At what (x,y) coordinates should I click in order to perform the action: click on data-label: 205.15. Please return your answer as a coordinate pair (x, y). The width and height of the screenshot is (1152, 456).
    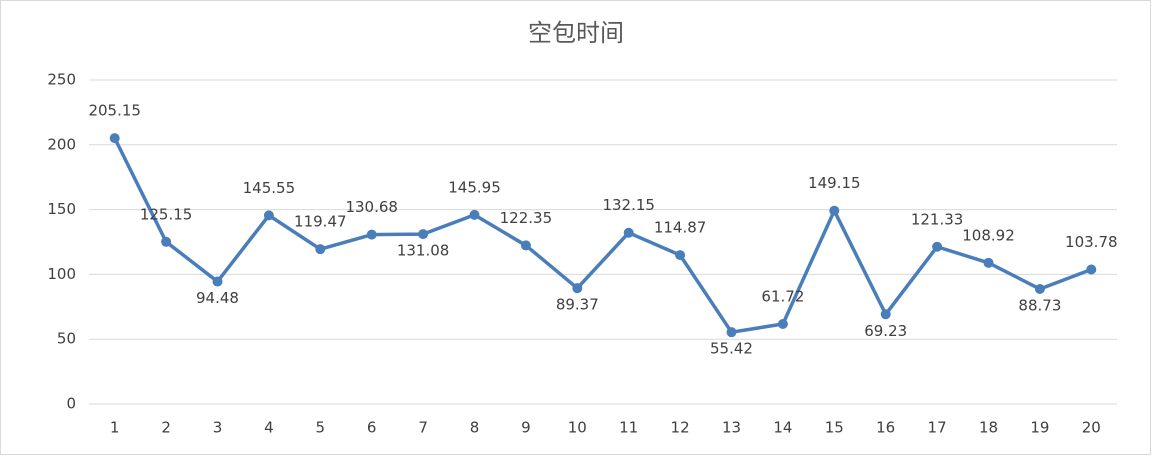
    Looking at the image, I should click on (114, 111).